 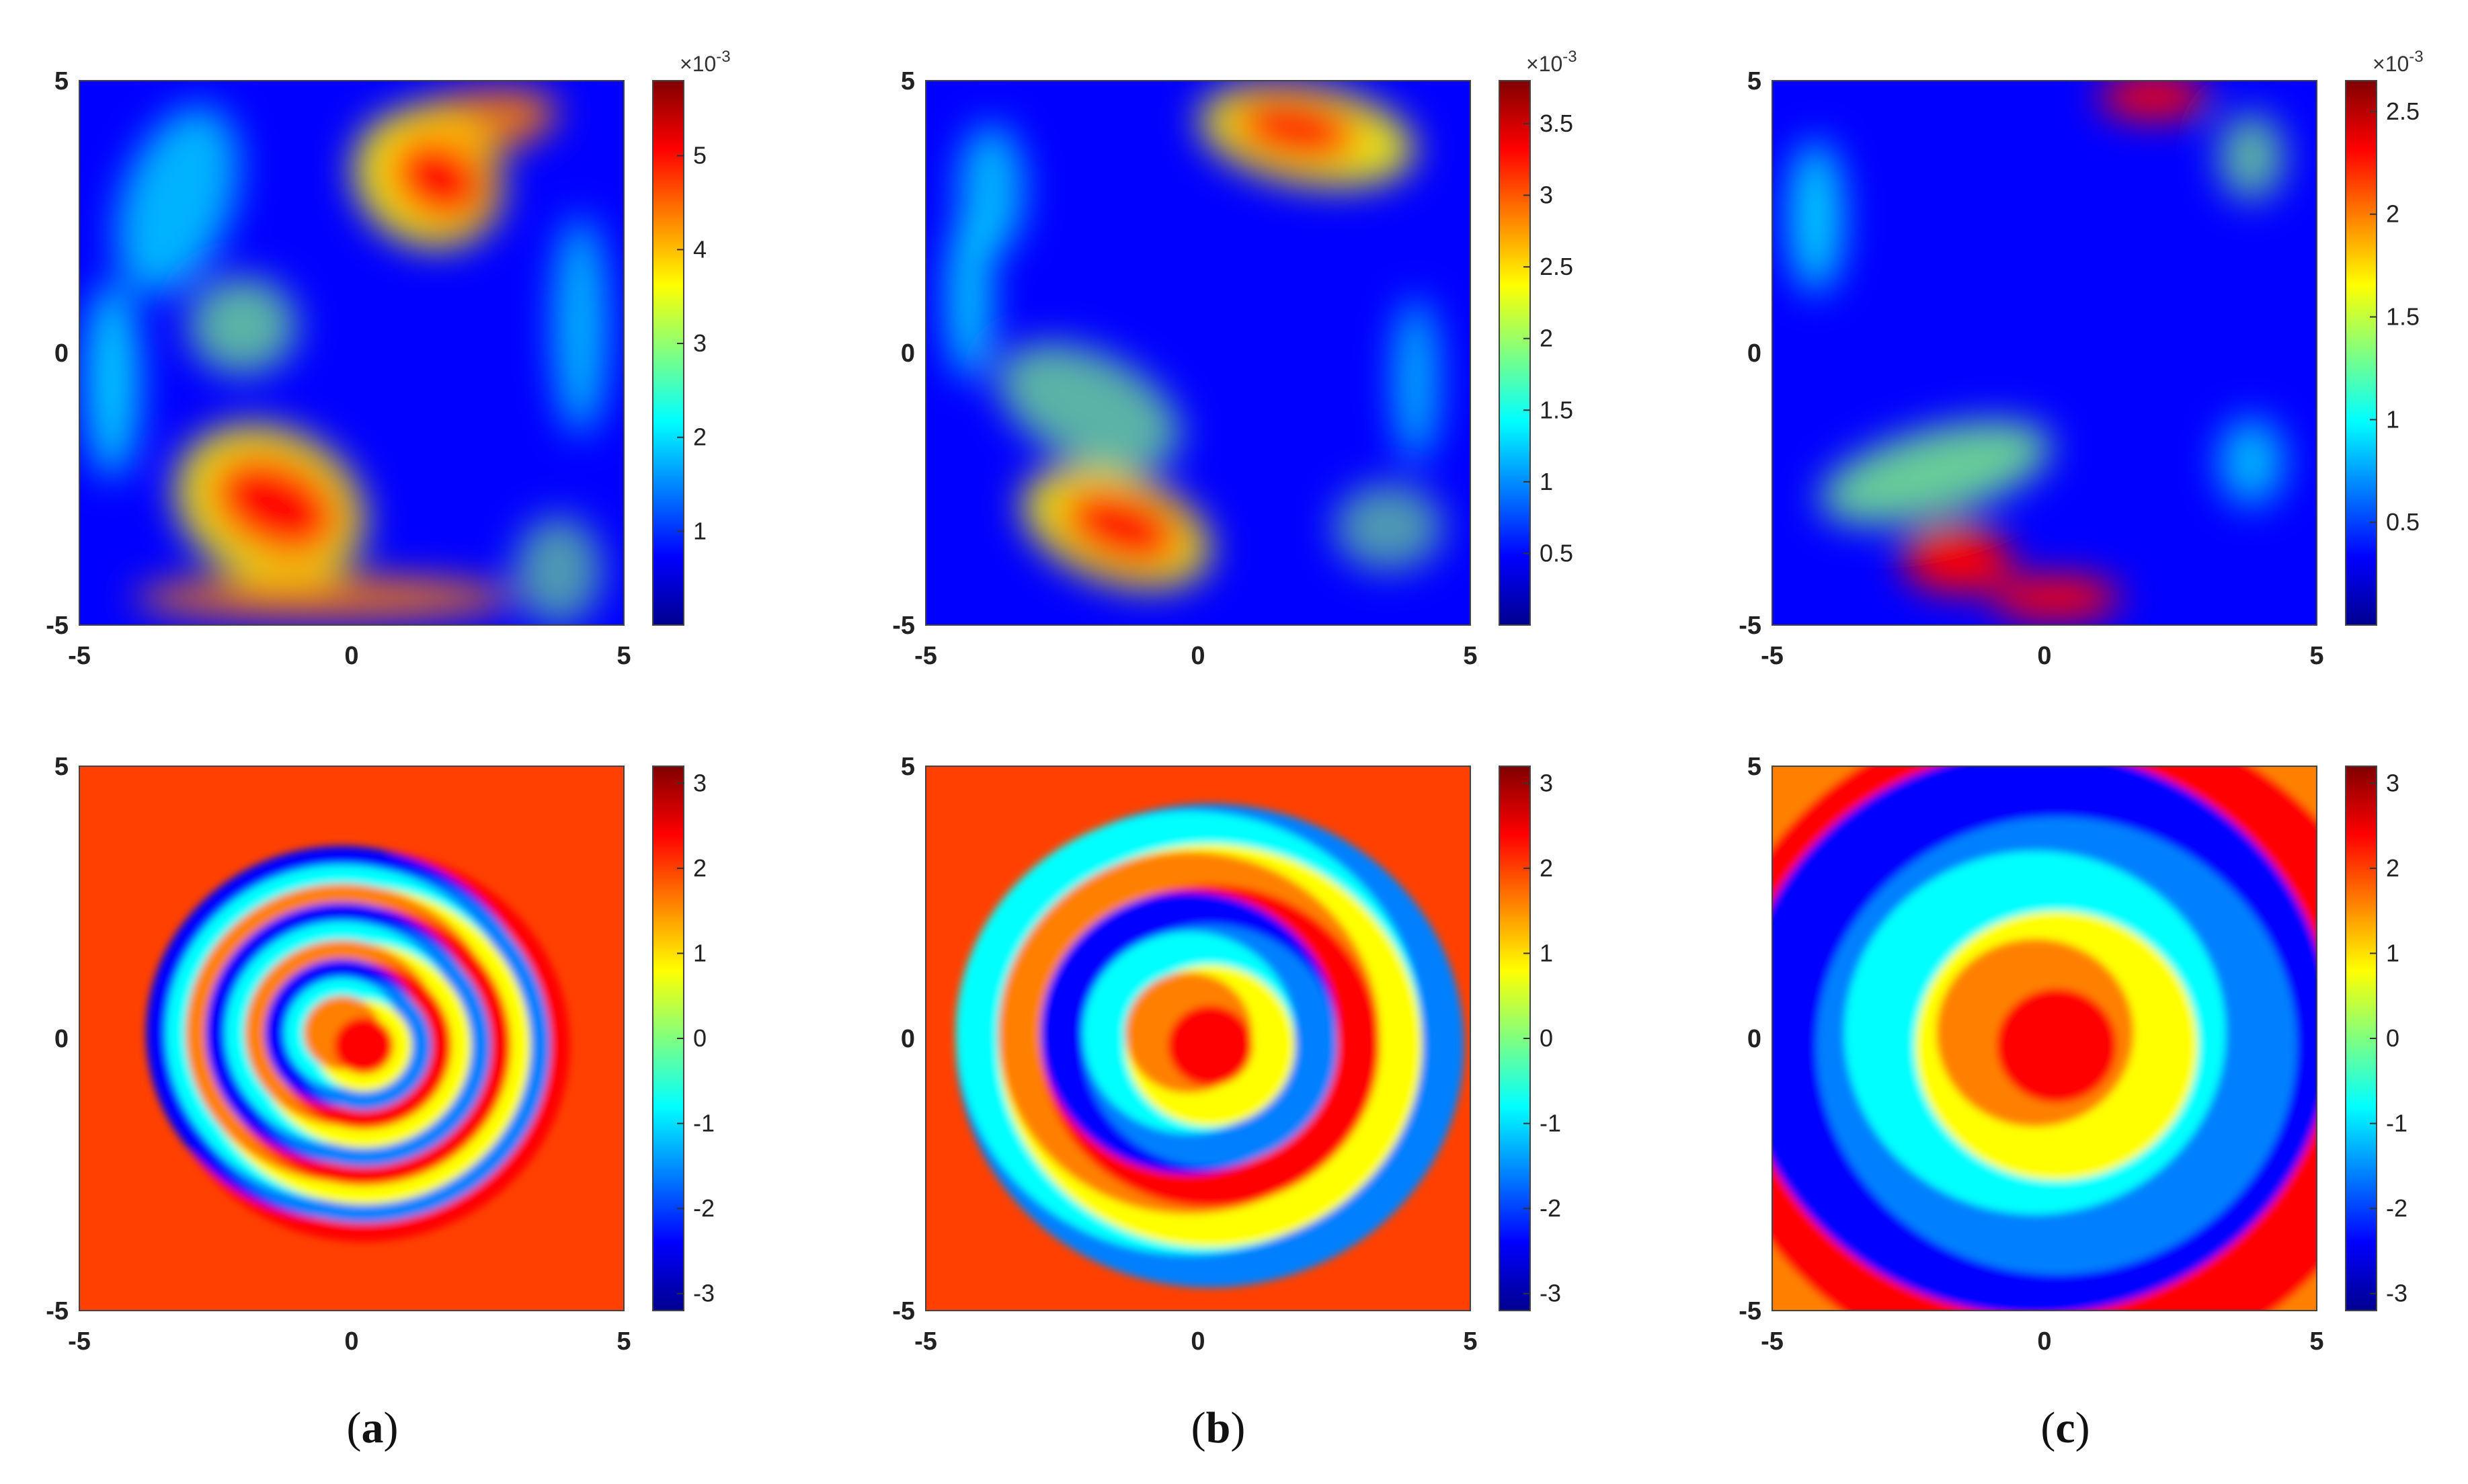 I want to click on colorbar-tick-label: 5, so click(x=700, y=155).